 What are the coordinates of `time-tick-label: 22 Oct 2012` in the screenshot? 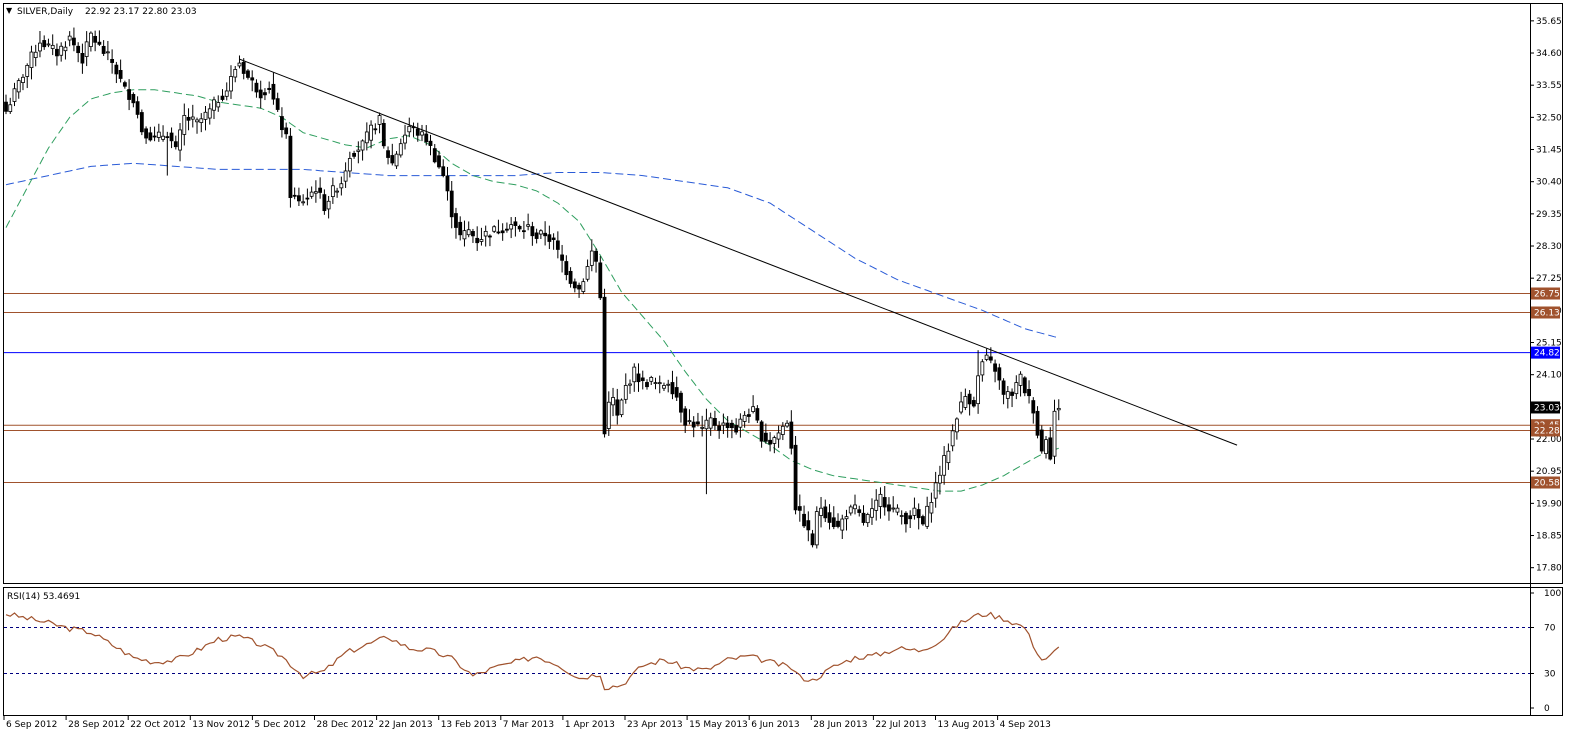 It's located at (158, 725).